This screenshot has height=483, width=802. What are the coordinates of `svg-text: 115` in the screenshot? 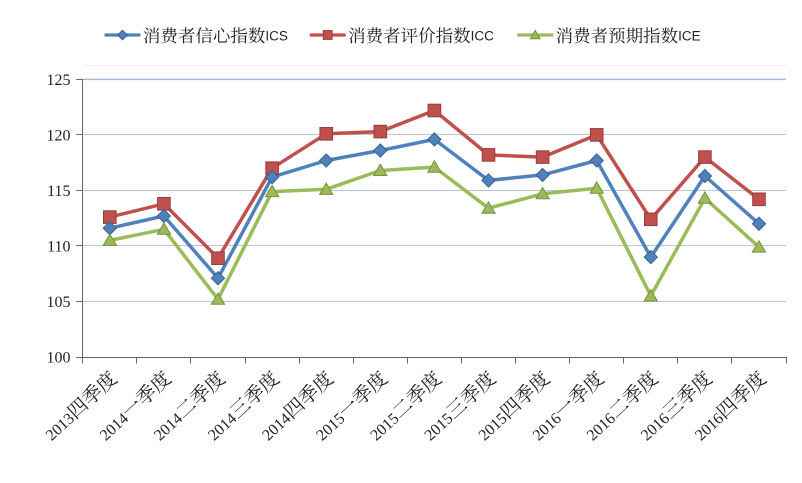 It's located at (58, 191).